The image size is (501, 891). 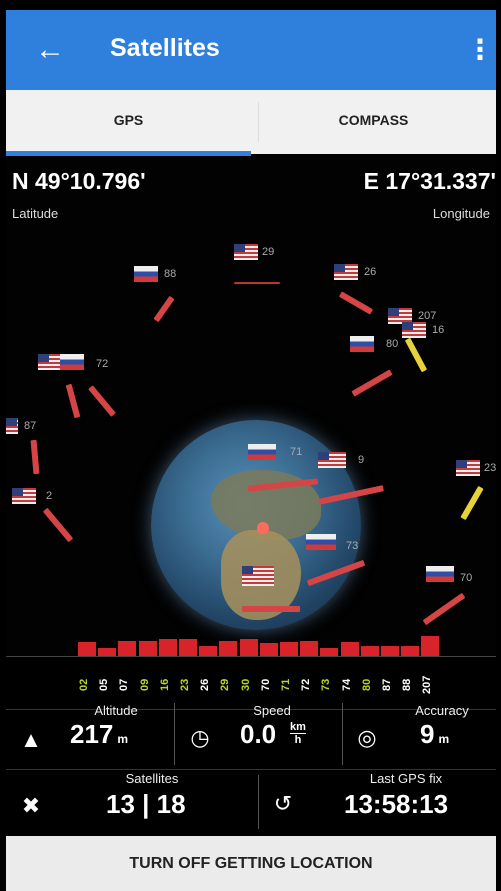 What do you see at coordinates (361, 460) in the screenshot?
I see `satellite-prn: 9` at bounding box center [361, 460].